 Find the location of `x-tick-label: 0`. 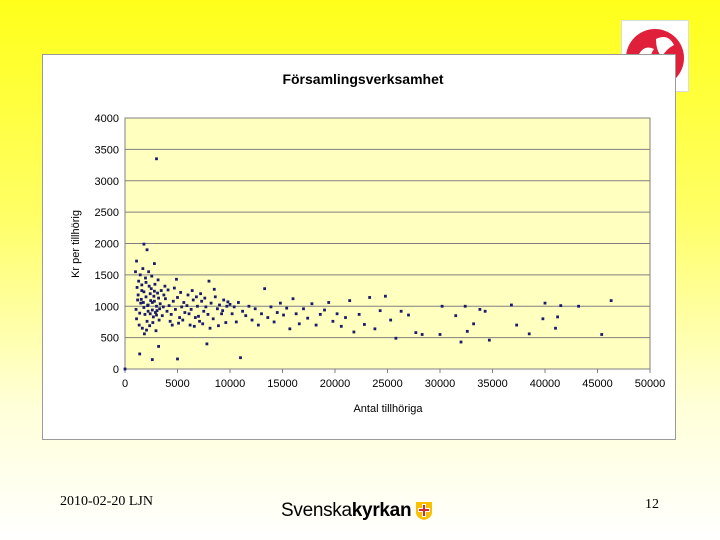

x-tick-label: 0 is located at coordinates (125, 384).